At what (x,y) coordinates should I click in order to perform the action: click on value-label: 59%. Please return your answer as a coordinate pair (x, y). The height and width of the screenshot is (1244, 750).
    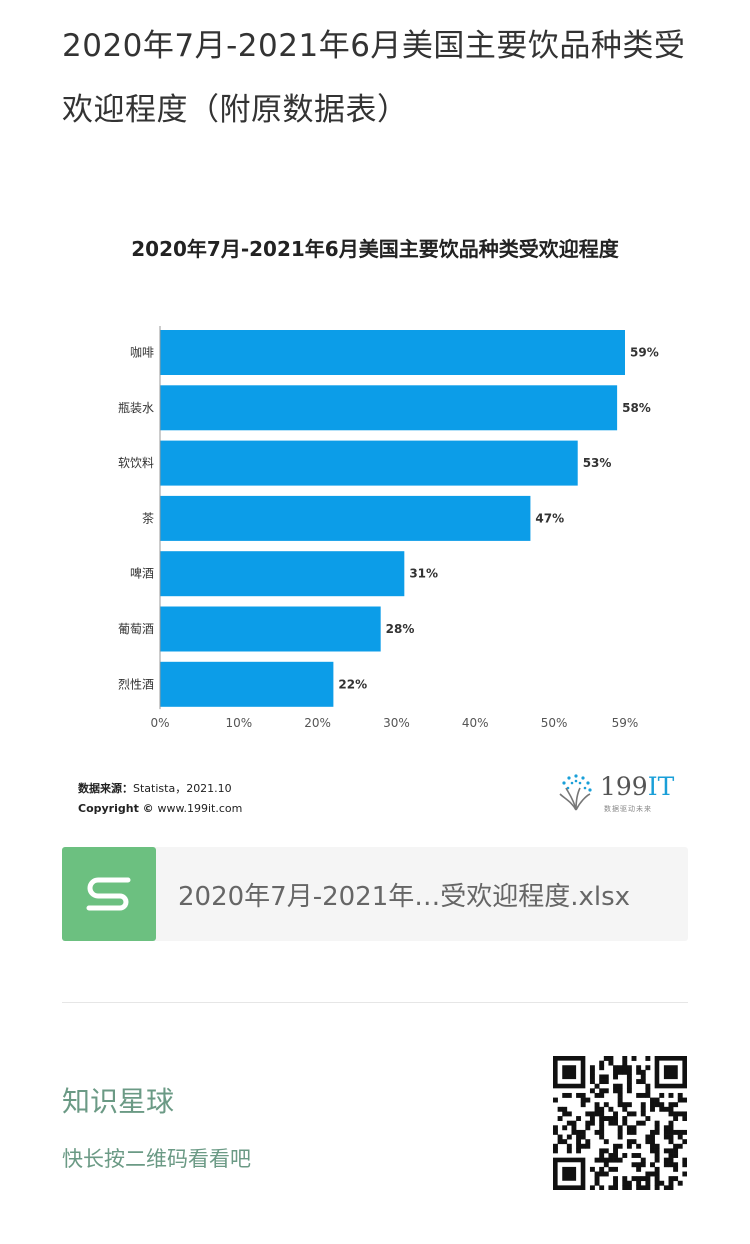
    Looking at the image, I should click on (644, 353).